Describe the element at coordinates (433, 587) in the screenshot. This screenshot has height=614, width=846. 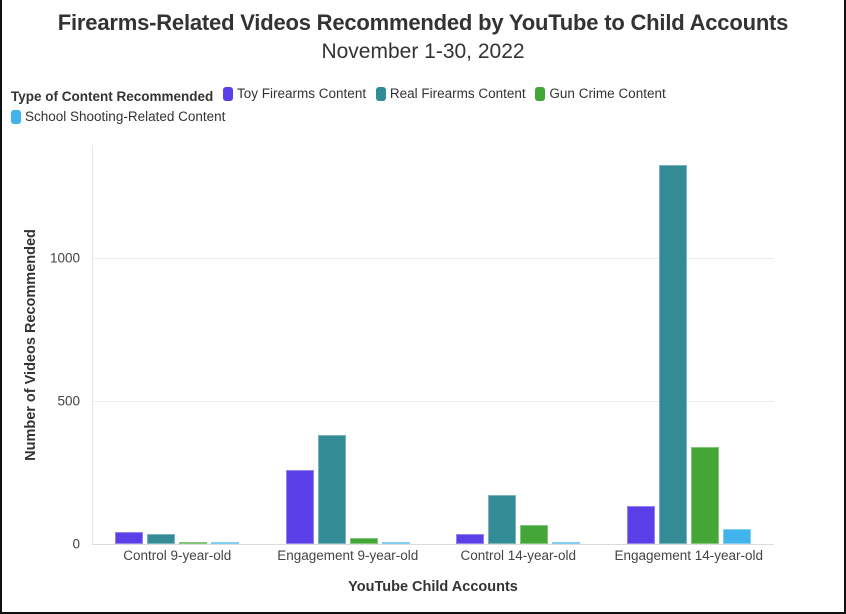
I see `x-axis-label: YouTube Child Accounts` at that location.